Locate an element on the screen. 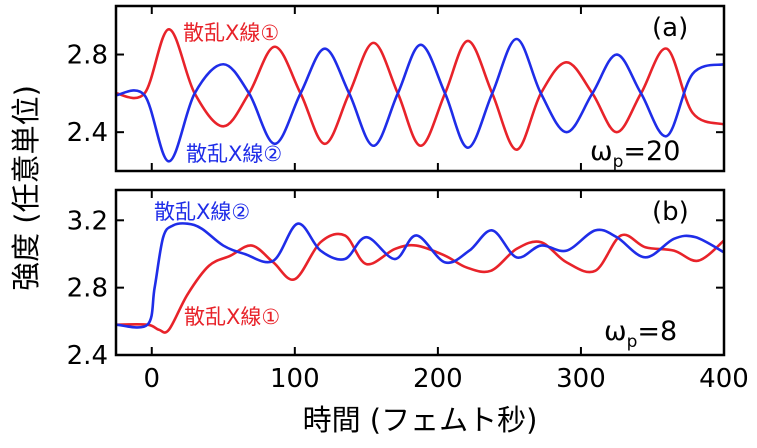 This screenshot has width=757, height=448. panel-a-label-series-1: 散乱X線① is located at coordinates (231, 33).